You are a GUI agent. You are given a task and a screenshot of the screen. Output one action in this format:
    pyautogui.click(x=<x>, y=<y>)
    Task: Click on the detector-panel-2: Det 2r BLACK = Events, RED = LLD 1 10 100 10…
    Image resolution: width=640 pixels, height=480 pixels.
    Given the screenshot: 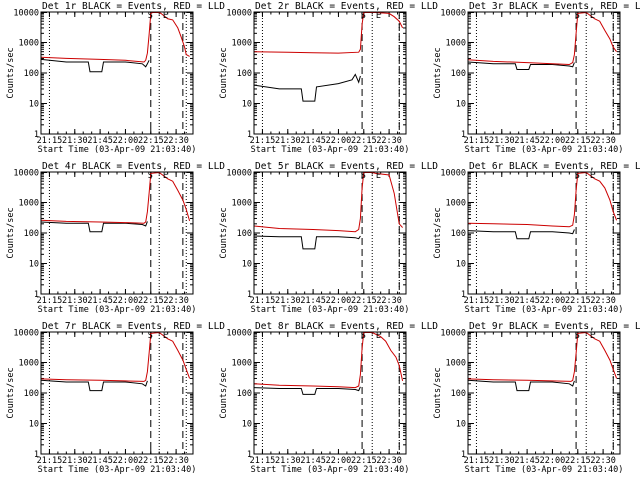 What is the action you would take?
    pyautogui.click(x=328, y=78)
    